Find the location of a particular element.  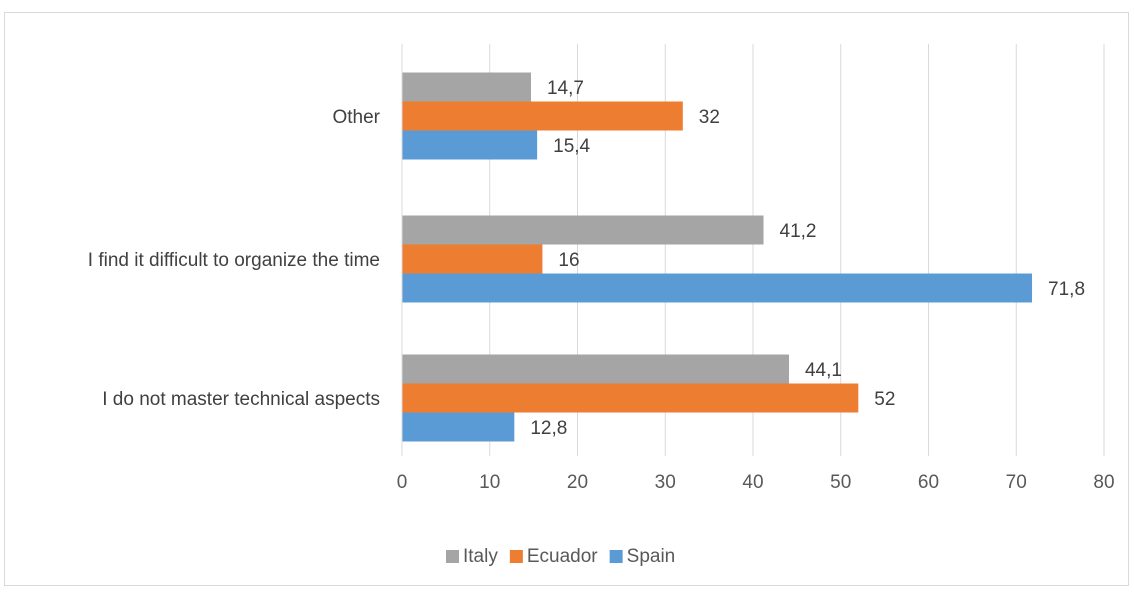

data-label: 71,8 is located at coordinates (1066, 289).